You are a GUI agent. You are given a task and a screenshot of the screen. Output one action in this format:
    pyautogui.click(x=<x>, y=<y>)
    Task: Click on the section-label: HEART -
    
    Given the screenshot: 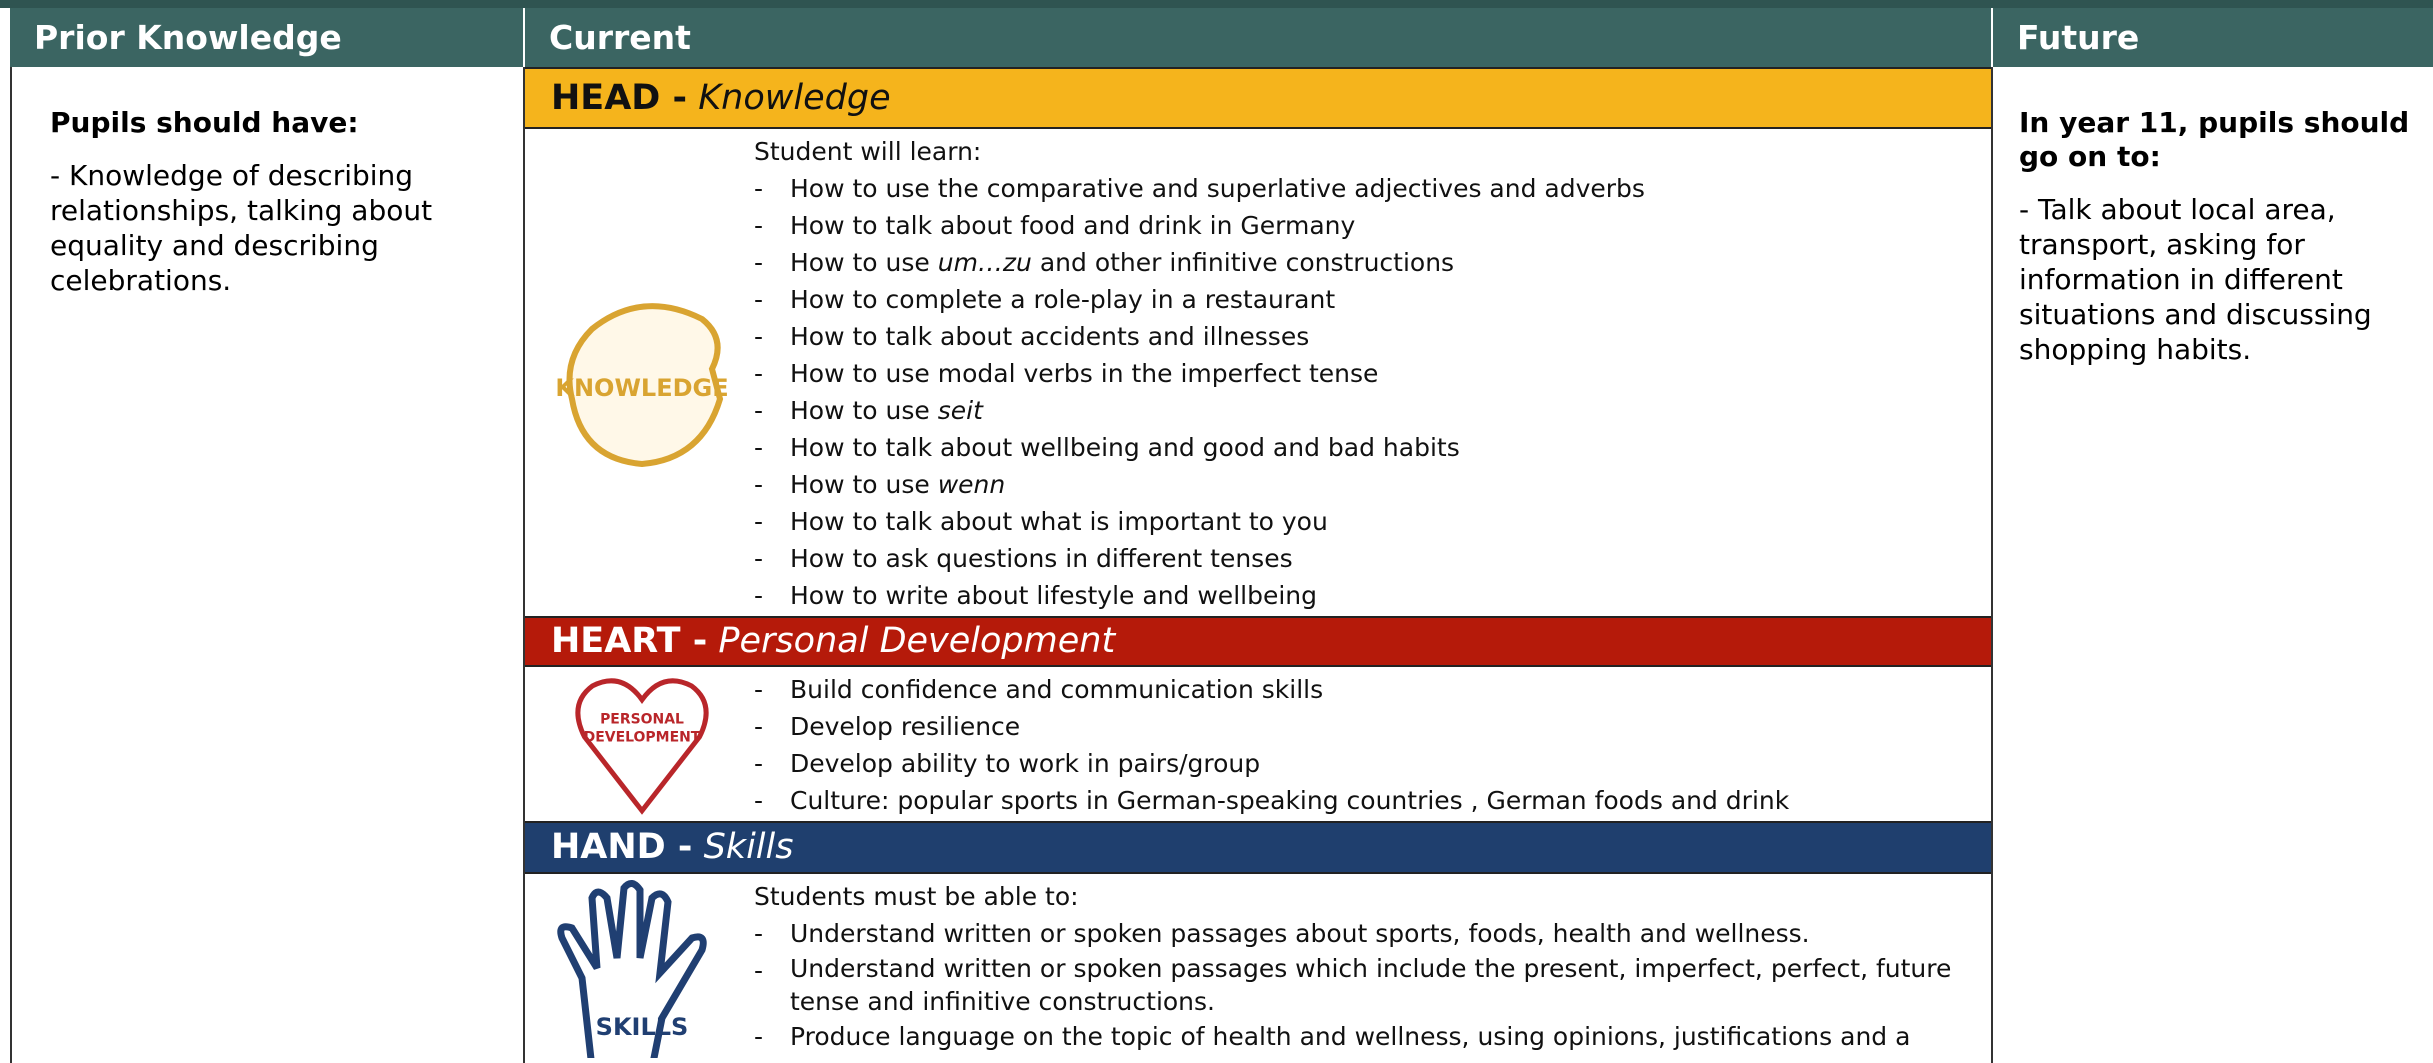 What is the action you would take?
    pyautogui.click(x=629, y=641)
    